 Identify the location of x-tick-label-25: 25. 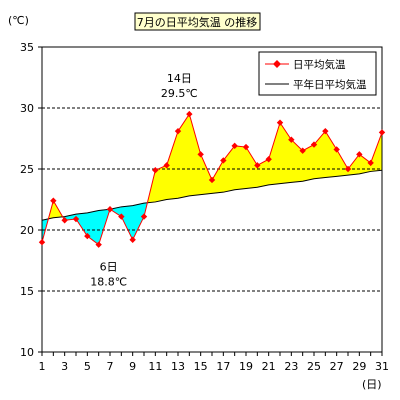
(314, 366).